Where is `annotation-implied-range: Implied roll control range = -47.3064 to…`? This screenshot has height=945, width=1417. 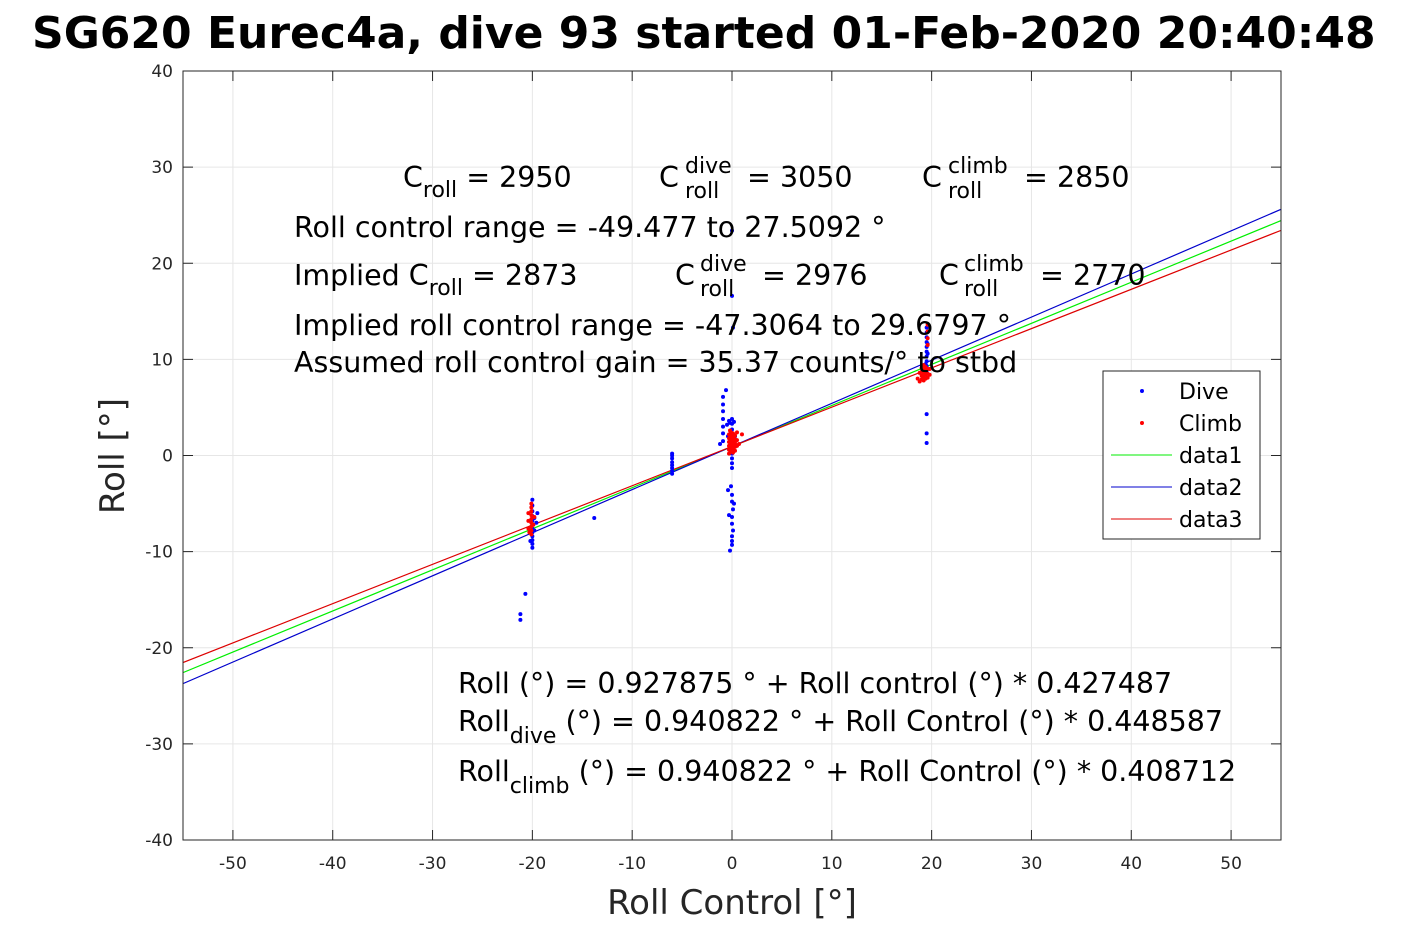 annotation-implied-range: Implied roll control range = -47.3064 to… is located at coordinates (652, 325).